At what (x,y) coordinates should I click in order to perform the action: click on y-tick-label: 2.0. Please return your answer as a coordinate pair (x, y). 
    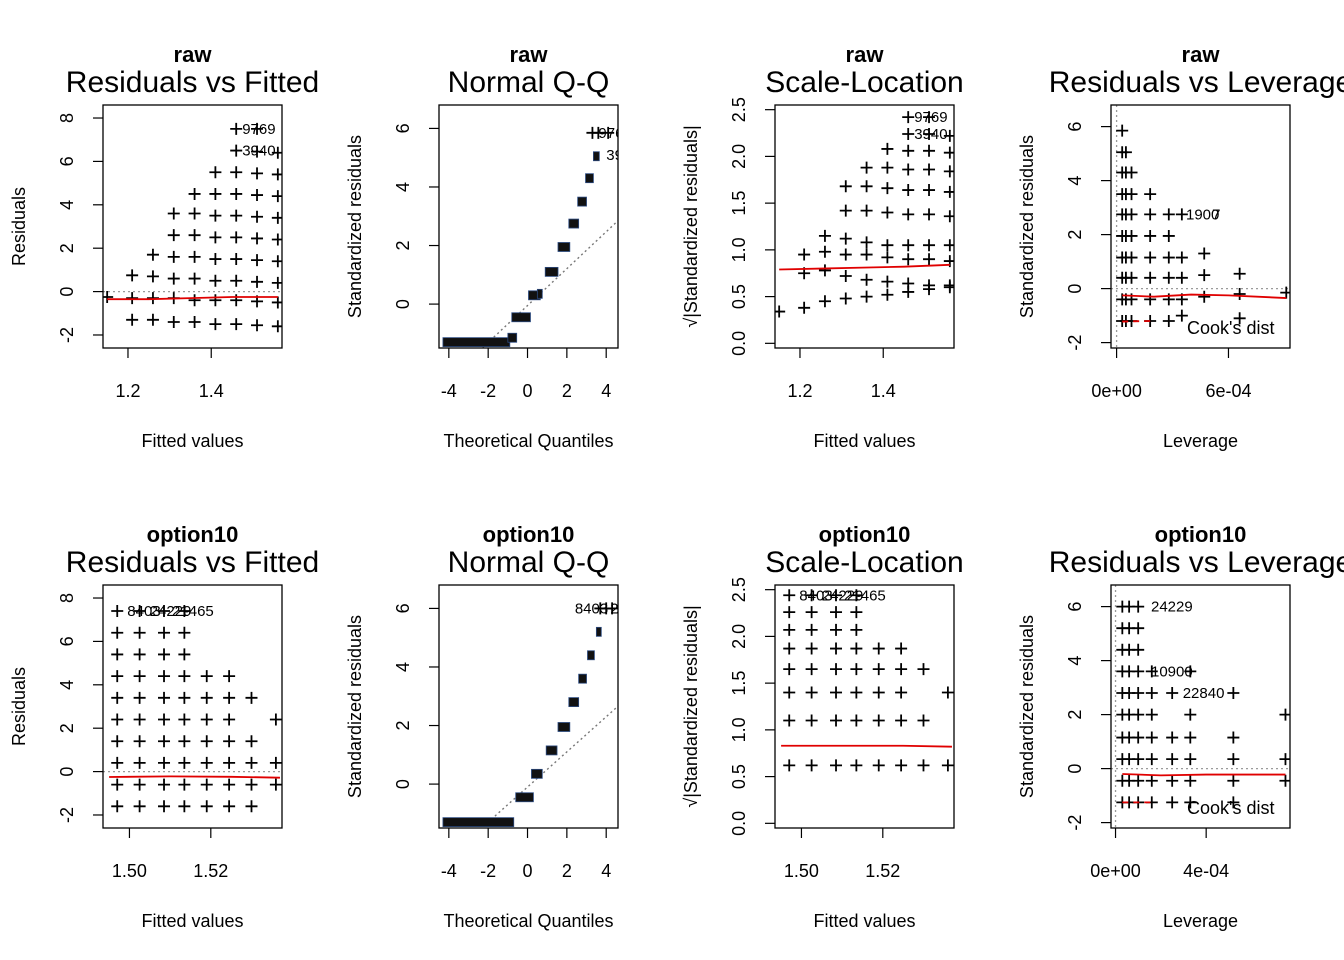
    Looking at the image, I should click on (739, 156).